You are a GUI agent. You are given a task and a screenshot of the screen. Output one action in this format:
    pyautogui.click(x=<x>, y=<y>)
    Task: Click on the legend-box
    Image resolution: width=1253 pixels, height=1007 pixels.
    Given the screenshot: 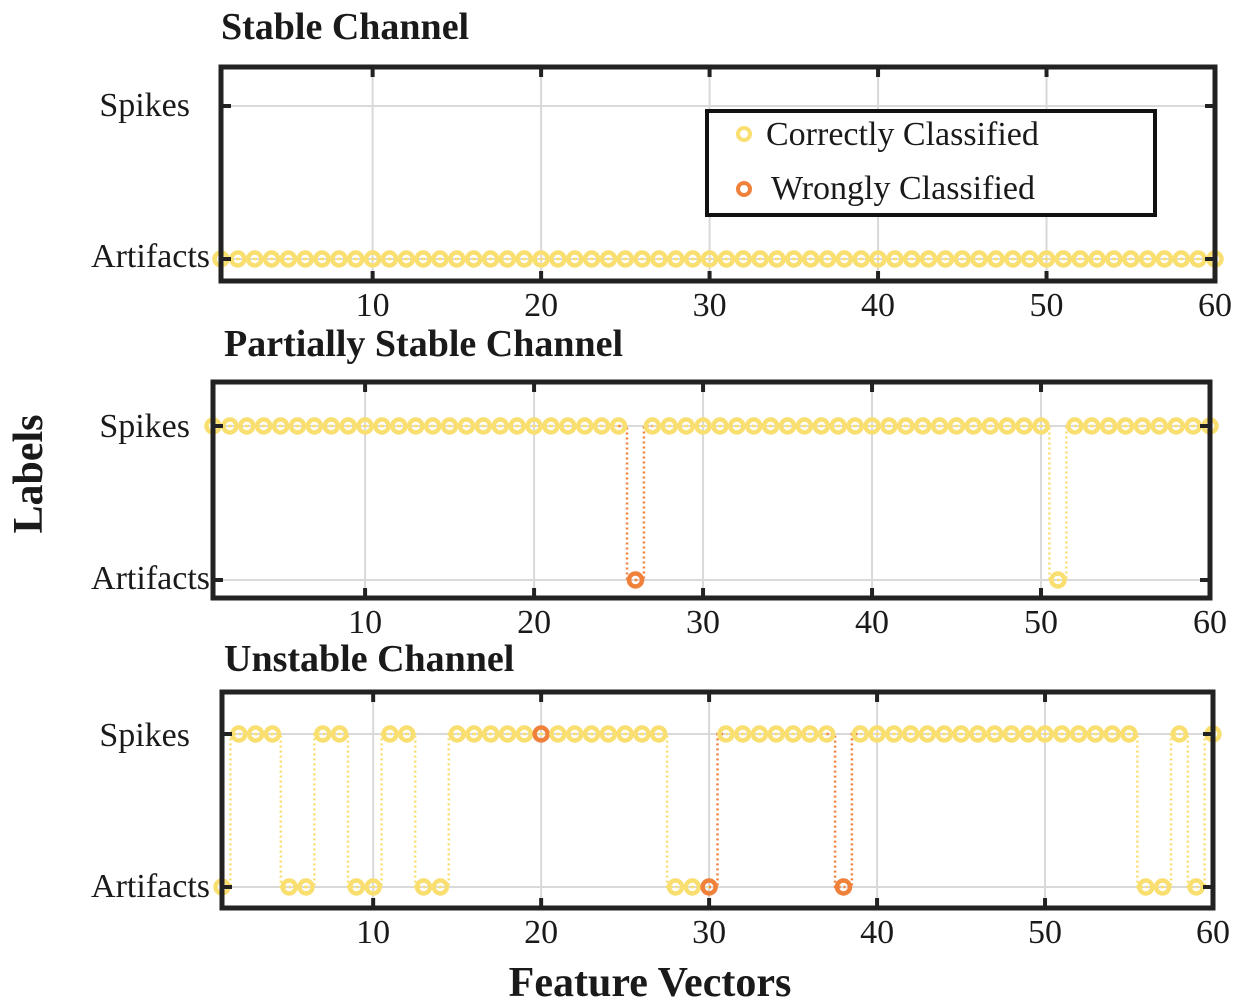 What is the action you would take?
    pyautogui.click(x=931, y=163)
    